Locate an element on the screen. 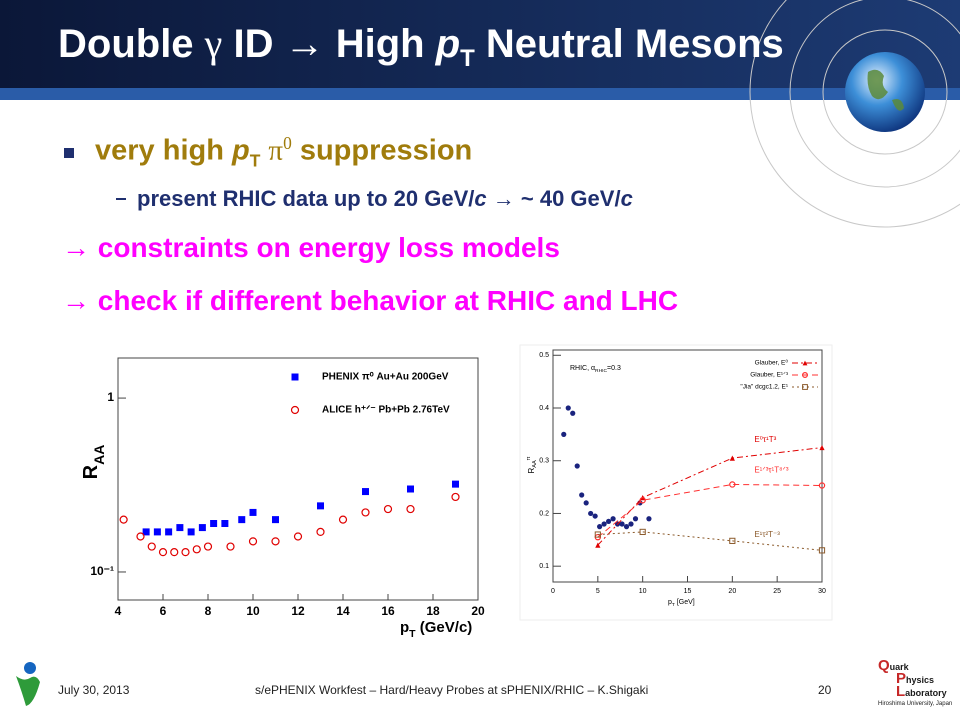  title-text: ID → High is located at coordinates (329, 44).